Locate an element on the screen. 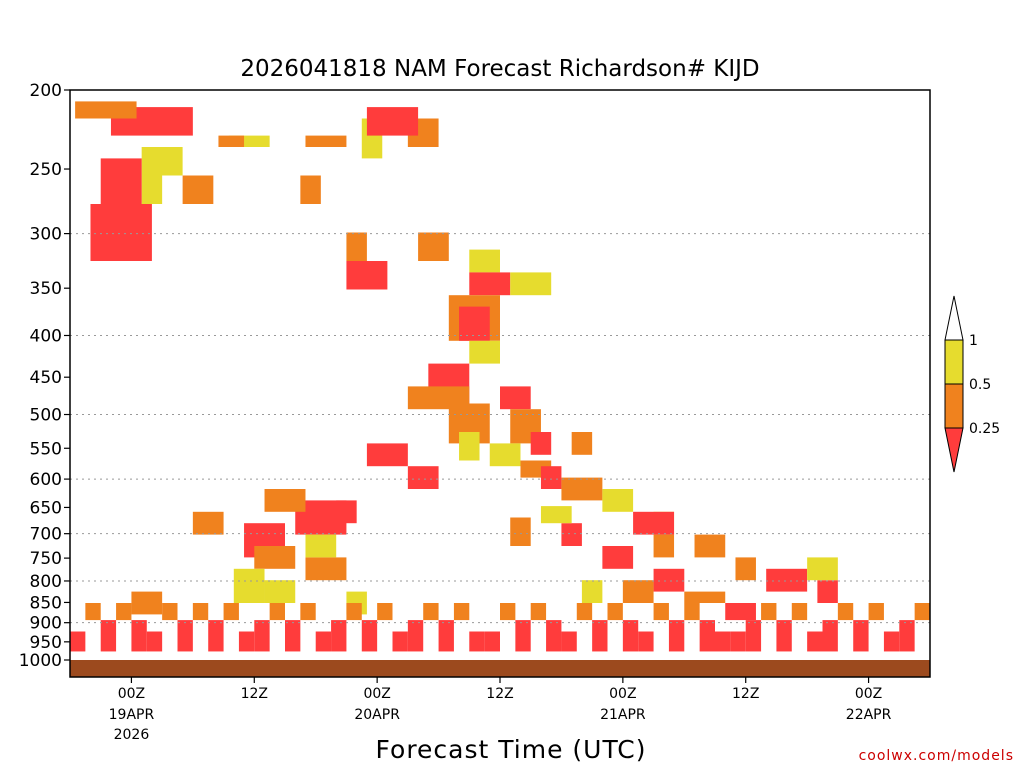  x-tick-date: 22APR is located at coordinates (869, 715).